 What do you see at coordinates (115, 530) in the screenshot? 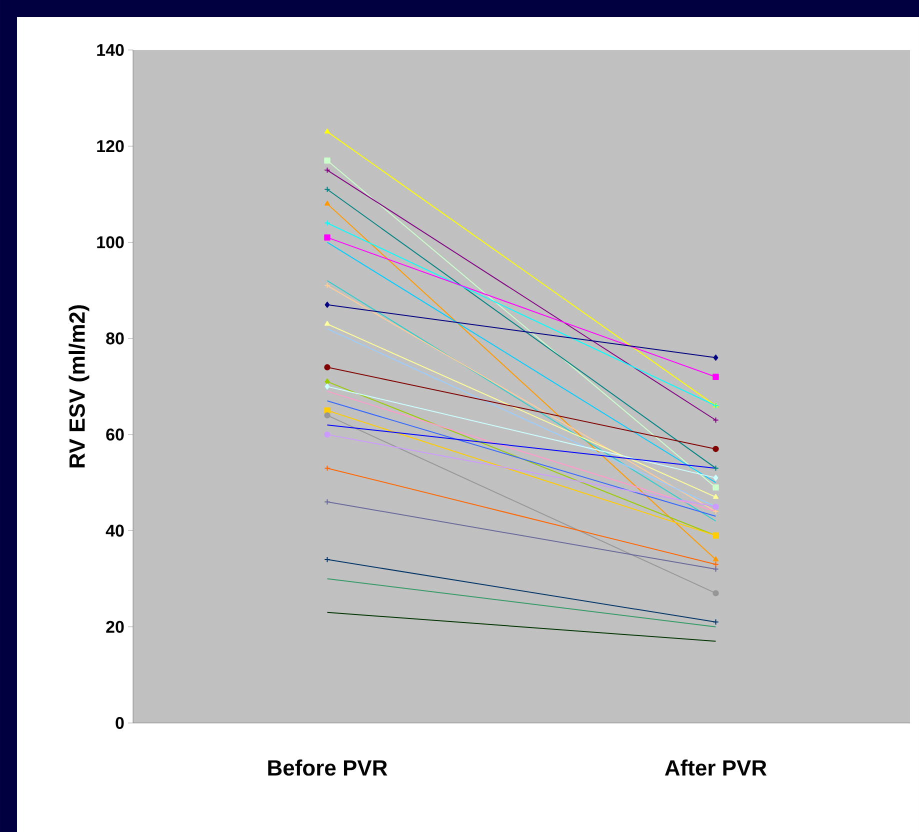
I see `y-tick-label: 40` at bounding box center [115, 530].